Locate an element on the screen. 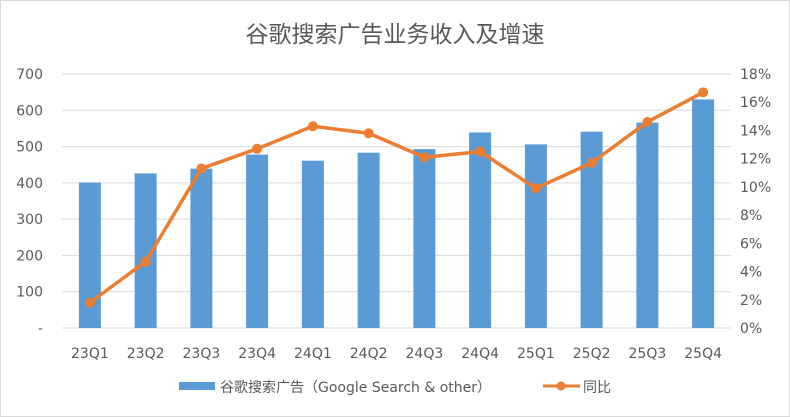 The image size is (790, 417). right-tick-label: 16% is located at coordinates (755, 103).